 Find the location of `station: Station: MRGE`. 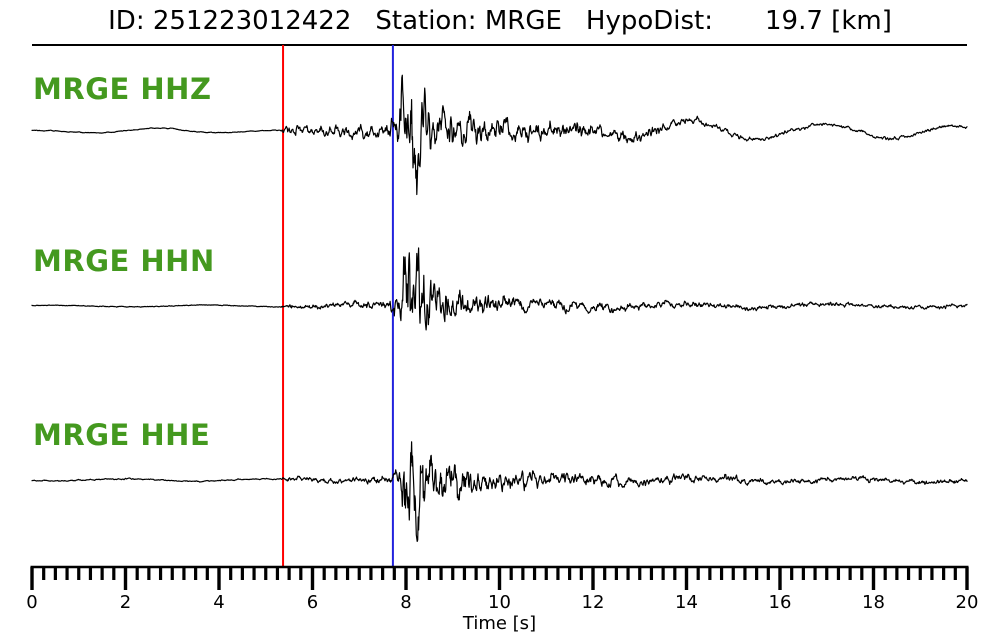

station: Station: MRGE is located at coordinates (468, 21).